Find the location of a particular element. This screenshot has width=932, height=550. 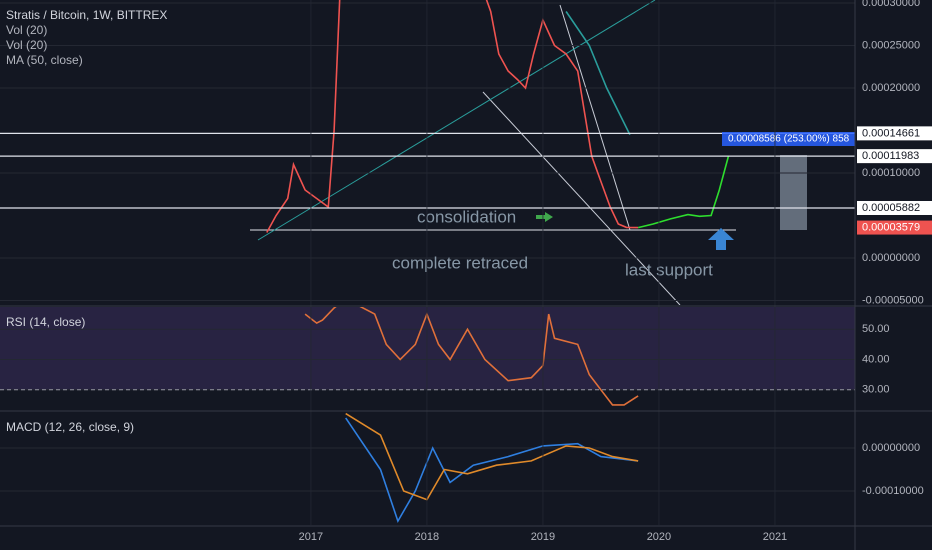

x-tick-label: 2018 is located at coordinates (427, 537).